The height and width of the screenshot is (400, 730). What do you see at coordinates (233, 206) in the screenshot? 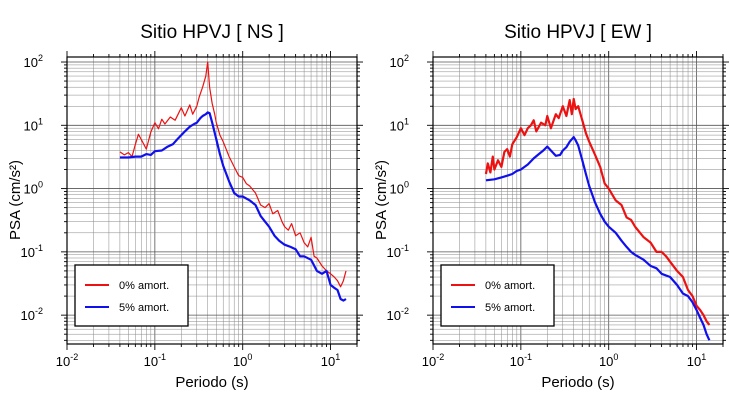
I see `series-line-damped` at bounding box center [233, 206].